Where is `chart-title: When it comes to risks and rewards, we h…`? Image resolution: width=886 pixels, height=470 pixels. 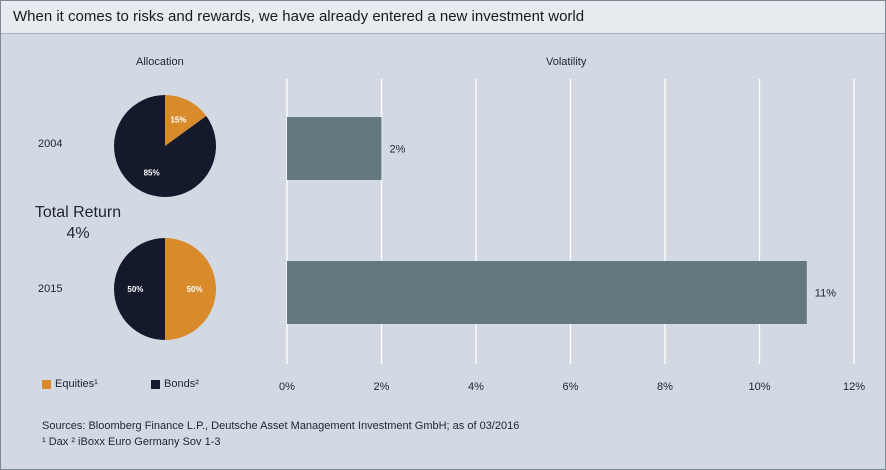 chart-title: When it comes to risks and rewards, we h… is located at coordinates (299, 16).